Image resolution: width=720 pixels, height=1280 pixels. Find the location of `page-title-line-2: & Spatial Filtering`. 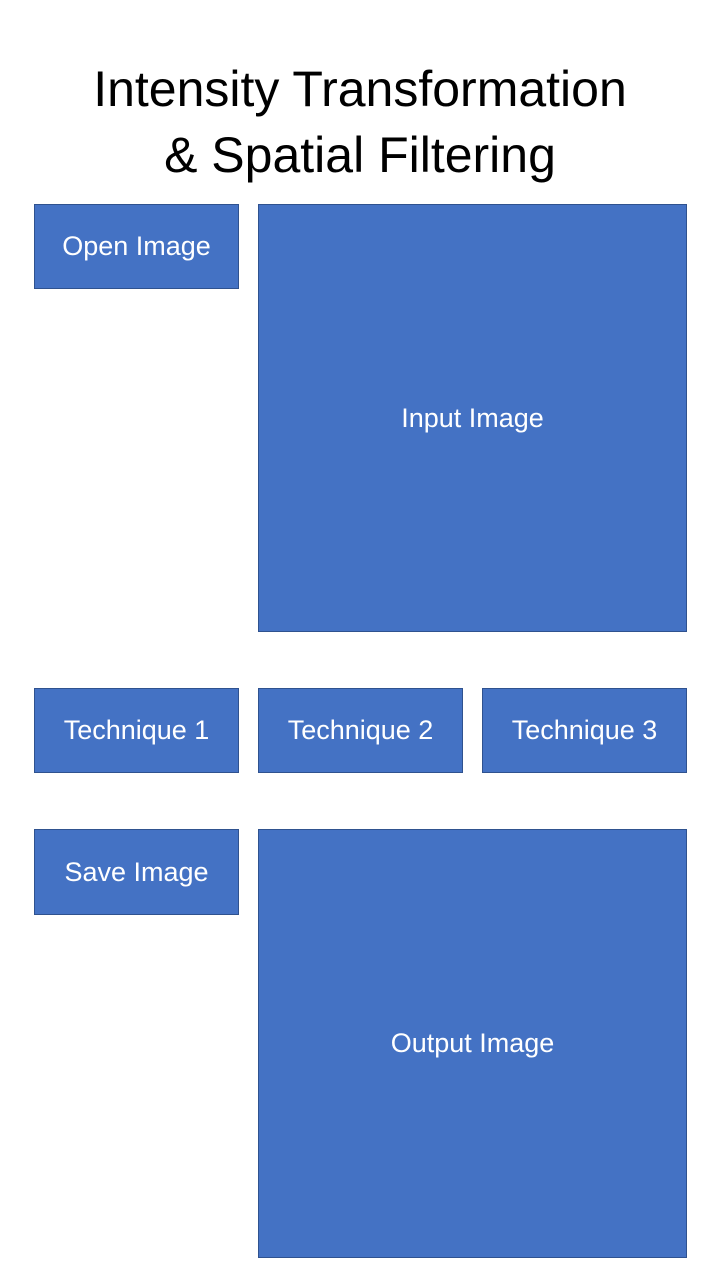

page-title-line-2: & Spatial Filtering is located at coordinates (360, 155).